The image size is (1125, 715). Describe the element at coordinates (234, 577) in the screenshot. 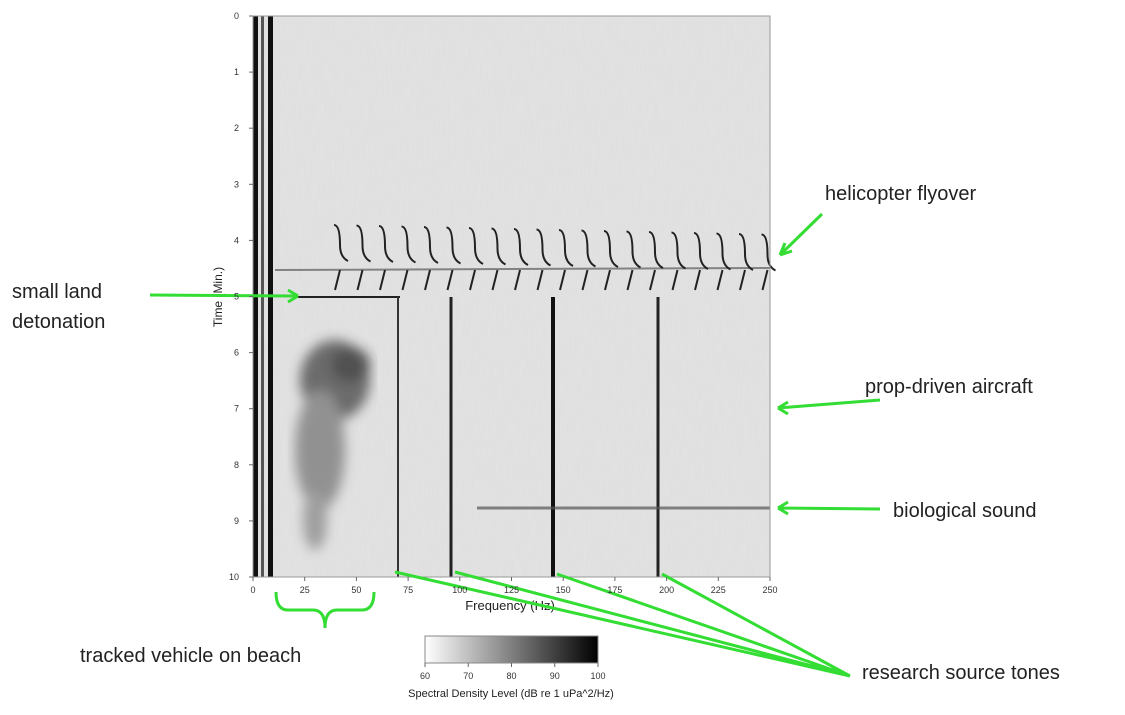

I see `y-tick-label: 10` at that location.